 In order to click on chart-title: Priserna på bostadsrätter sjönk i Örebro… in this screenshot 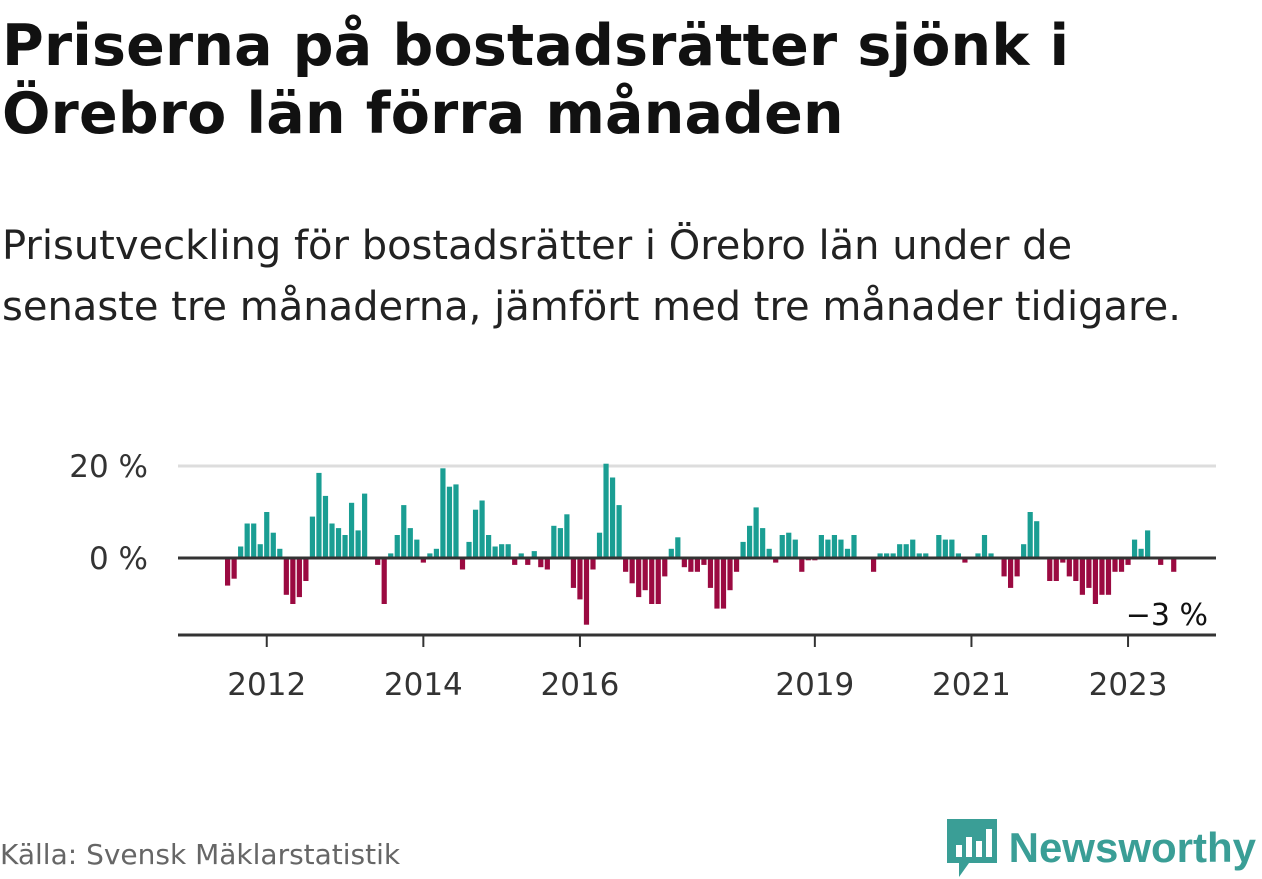, I will do `click(536, 80)`.